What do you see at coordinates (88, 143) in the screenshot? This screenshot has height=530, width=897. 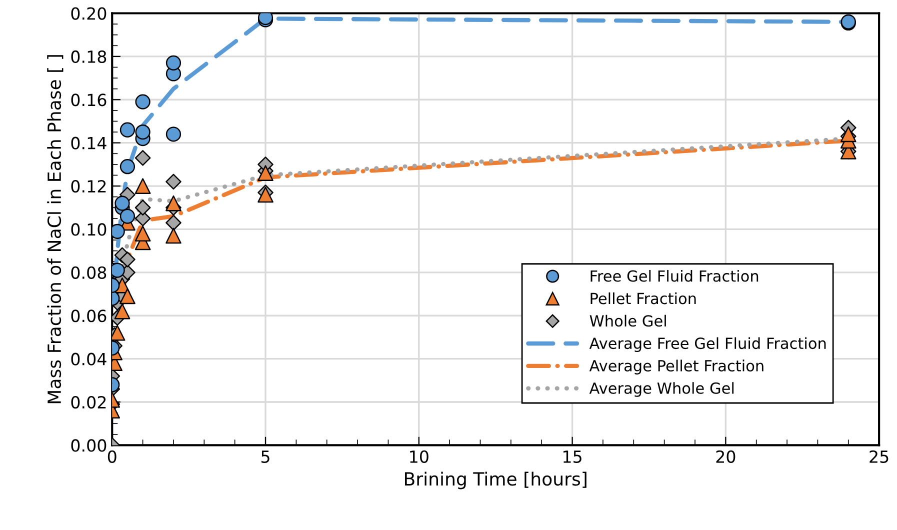 I see `y-tick-label: 0.14` at bounding box center [88, 143].